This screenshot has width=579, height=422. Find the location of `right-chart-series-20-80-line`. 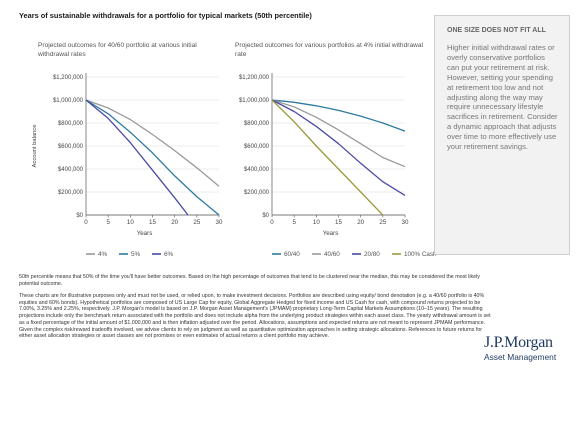

right-chart-series-20-80-line is located at coordinates (338, 147).